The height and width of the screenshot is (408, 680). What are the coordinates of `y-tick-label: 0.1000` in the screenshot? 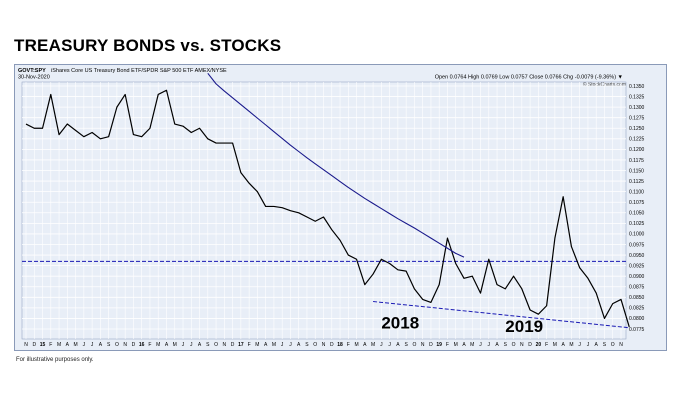 It's located at (637, 235).